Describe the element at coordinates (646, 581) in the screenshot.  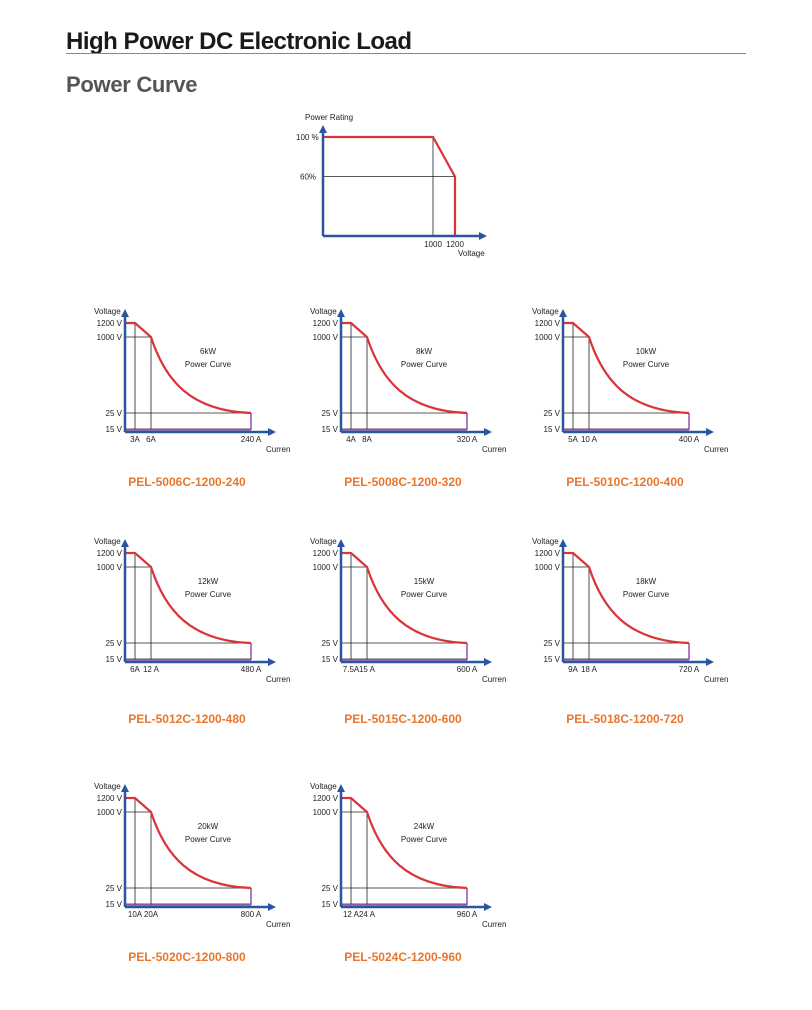
I see `power-rating-label: 18kW` at that location.